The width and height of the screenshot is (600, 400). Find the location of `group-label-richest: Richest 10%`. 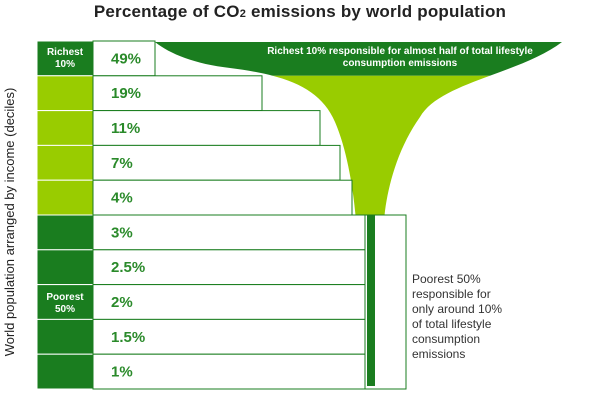

group-label-richest: Richest 10% is located at coordinates (65, 58).